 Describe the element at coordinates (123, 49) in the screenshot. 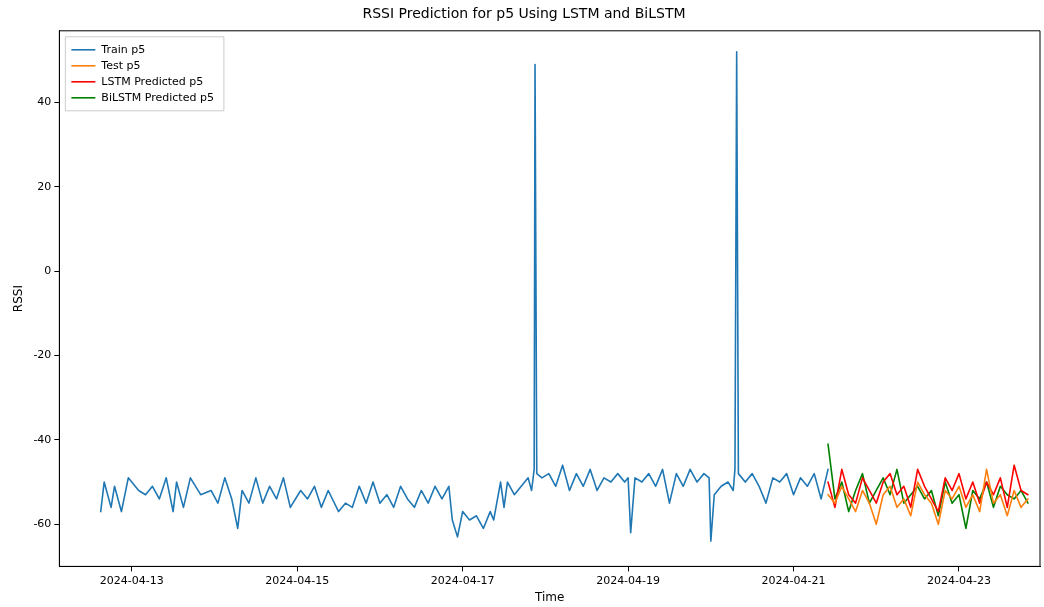

I see `legend-label: Train p5` at that location.